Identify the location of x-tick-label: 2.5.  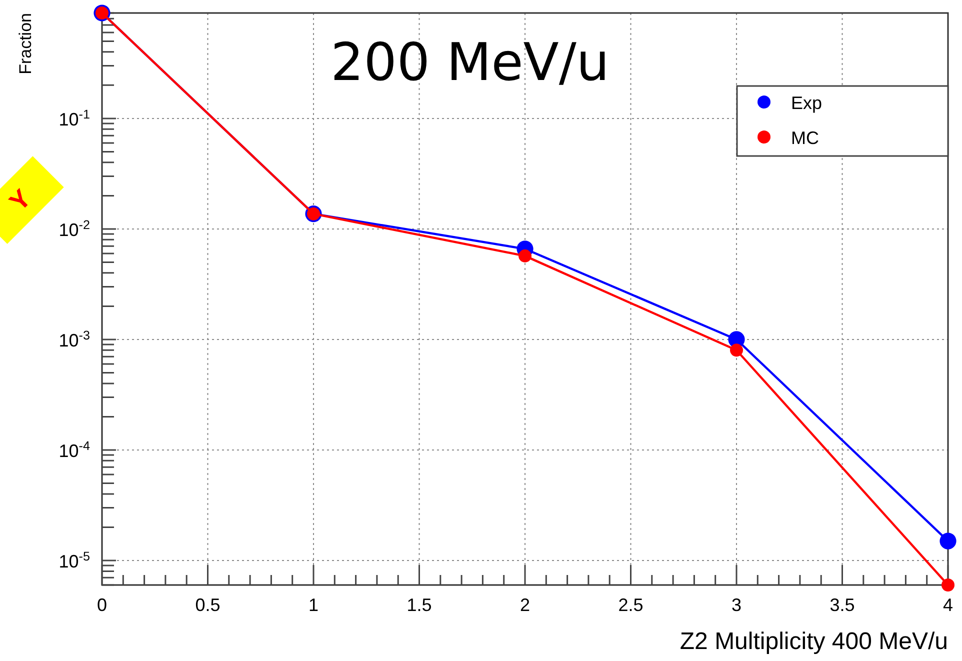
(631, 605).